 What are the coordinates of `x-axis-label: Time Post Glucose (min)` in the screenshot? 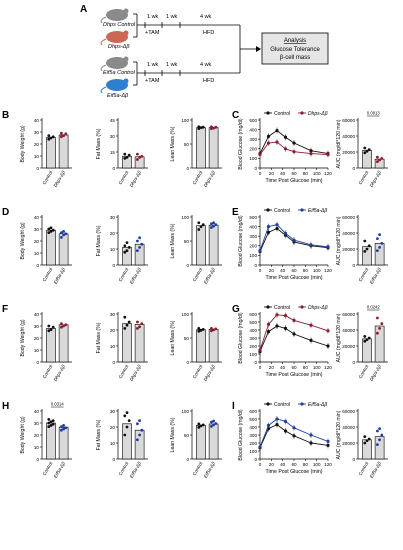 It's located at (294, 375).